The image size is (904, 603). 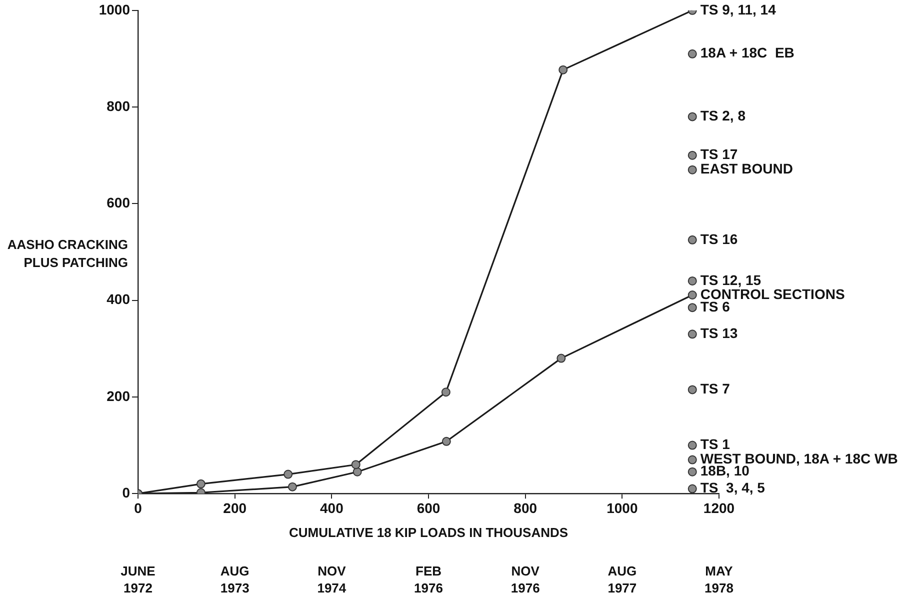 What do you see at coordinates (719, 154) in the screenshot?
I see `series-label: TS 17` at bounding box center [719, 154].